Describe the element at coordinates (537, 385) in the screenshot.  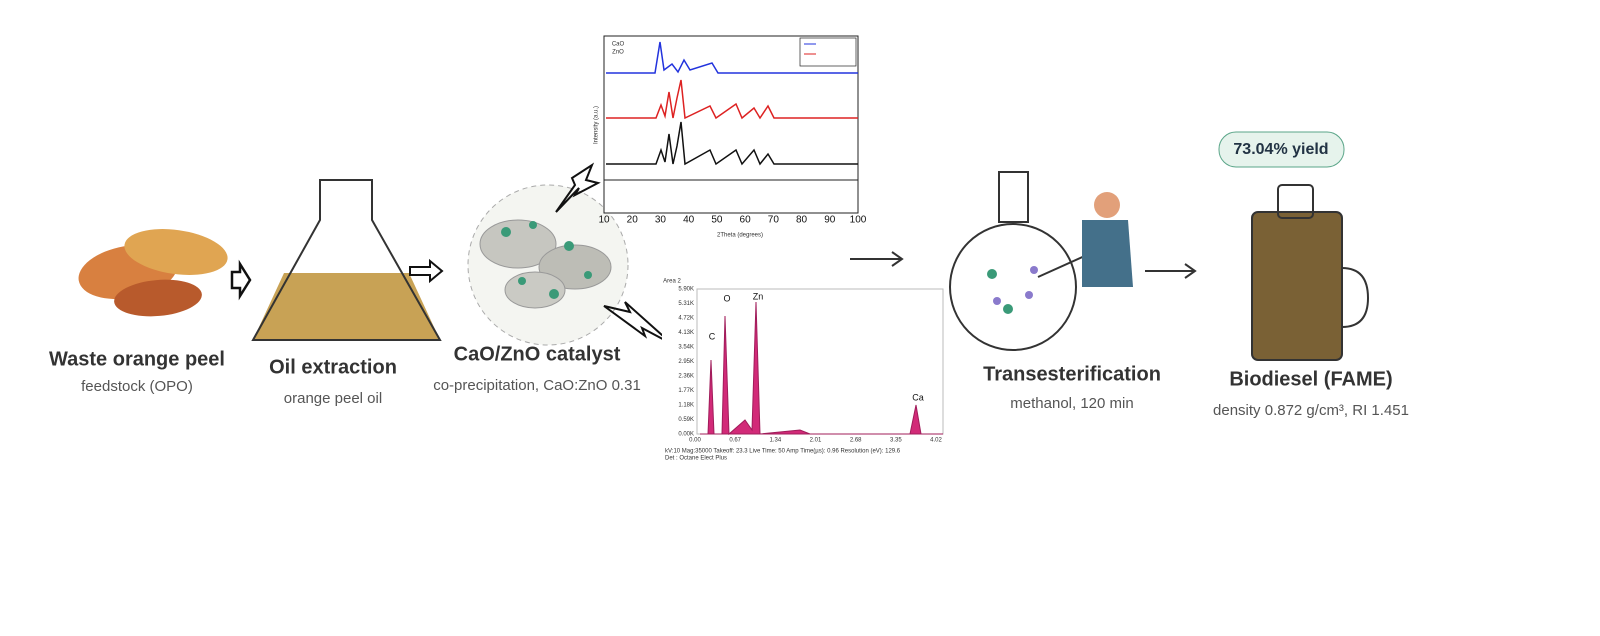
I see `step-sublabel: co-precipitation, CaO:ZnO 0.31` at that location.